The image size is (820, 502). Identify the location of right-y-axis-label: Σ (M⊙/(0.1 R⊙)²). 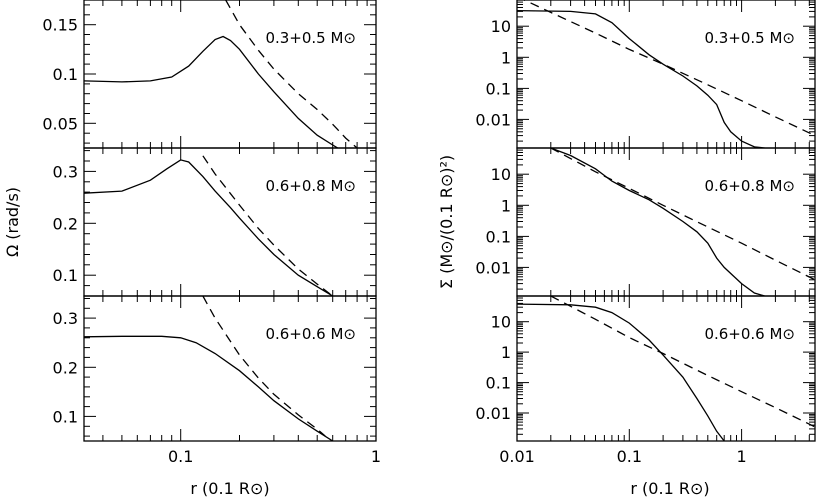
(446, 222).